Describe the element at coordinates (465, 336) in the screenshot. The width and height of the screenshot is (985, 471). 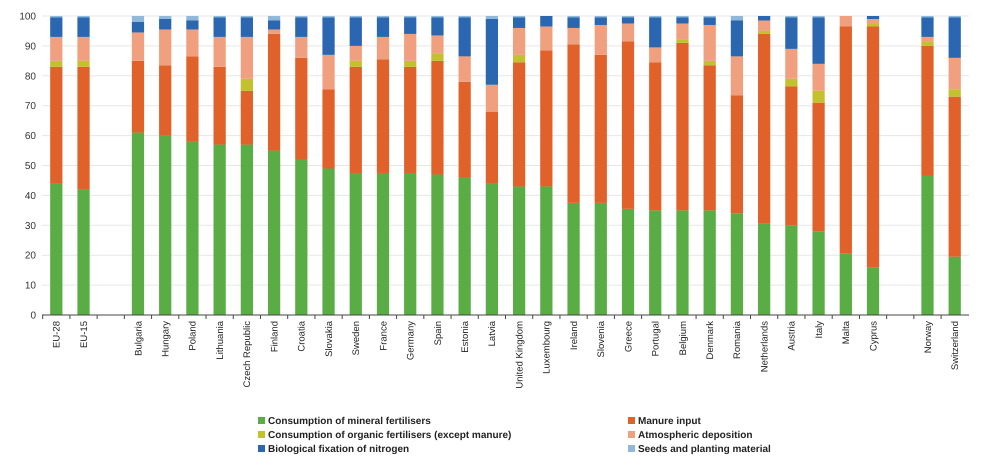
I see `x-tick-label: Estonia` at that location.